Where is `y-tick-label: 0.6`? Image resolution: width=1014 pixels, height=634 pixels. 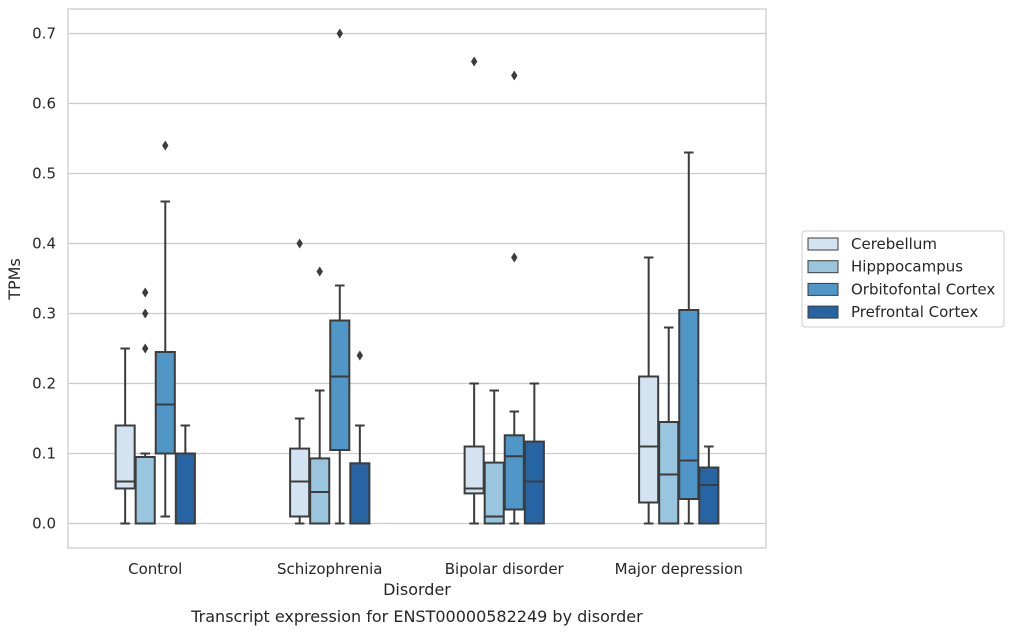
y-tick-label: 0.6 is located at coordinates (44, 104).